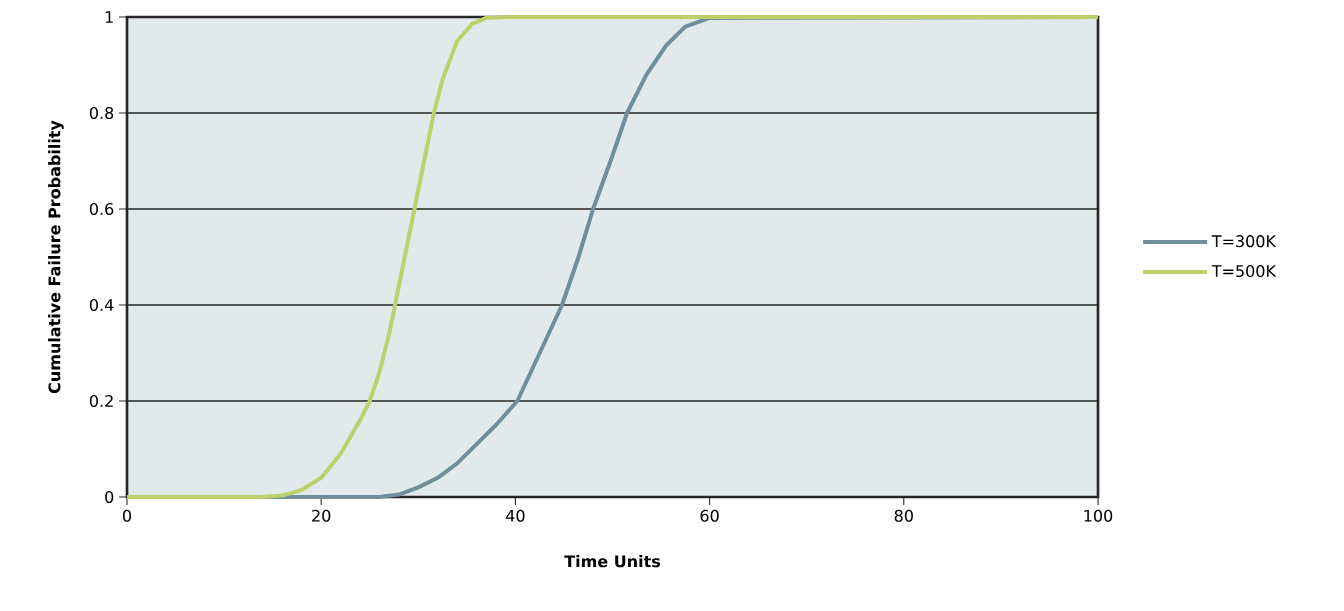  Describe the element at coordinates (709, 515) in the screenshot. I see `x-tick-label: 60` at that location.